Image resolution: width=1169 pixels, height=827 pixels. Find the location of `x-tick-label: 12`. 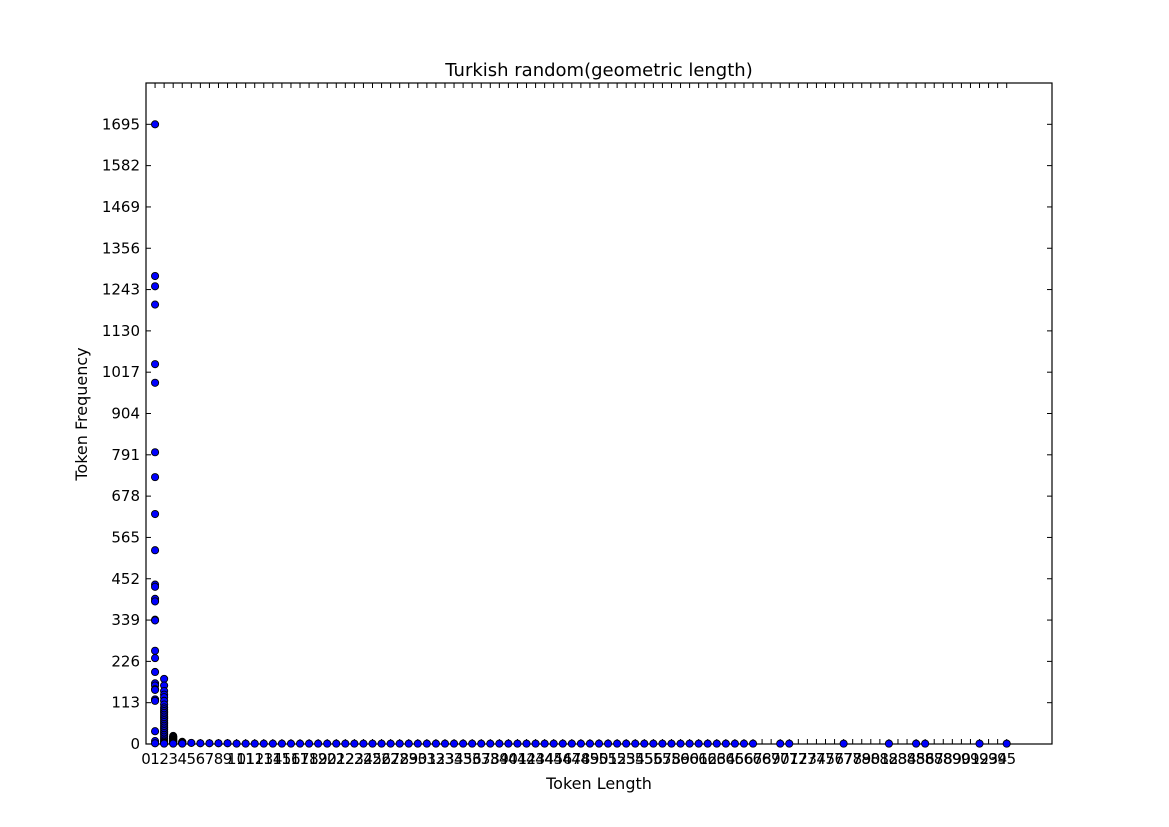

x-tick-label: 12 is located at coordinates (254, 759).